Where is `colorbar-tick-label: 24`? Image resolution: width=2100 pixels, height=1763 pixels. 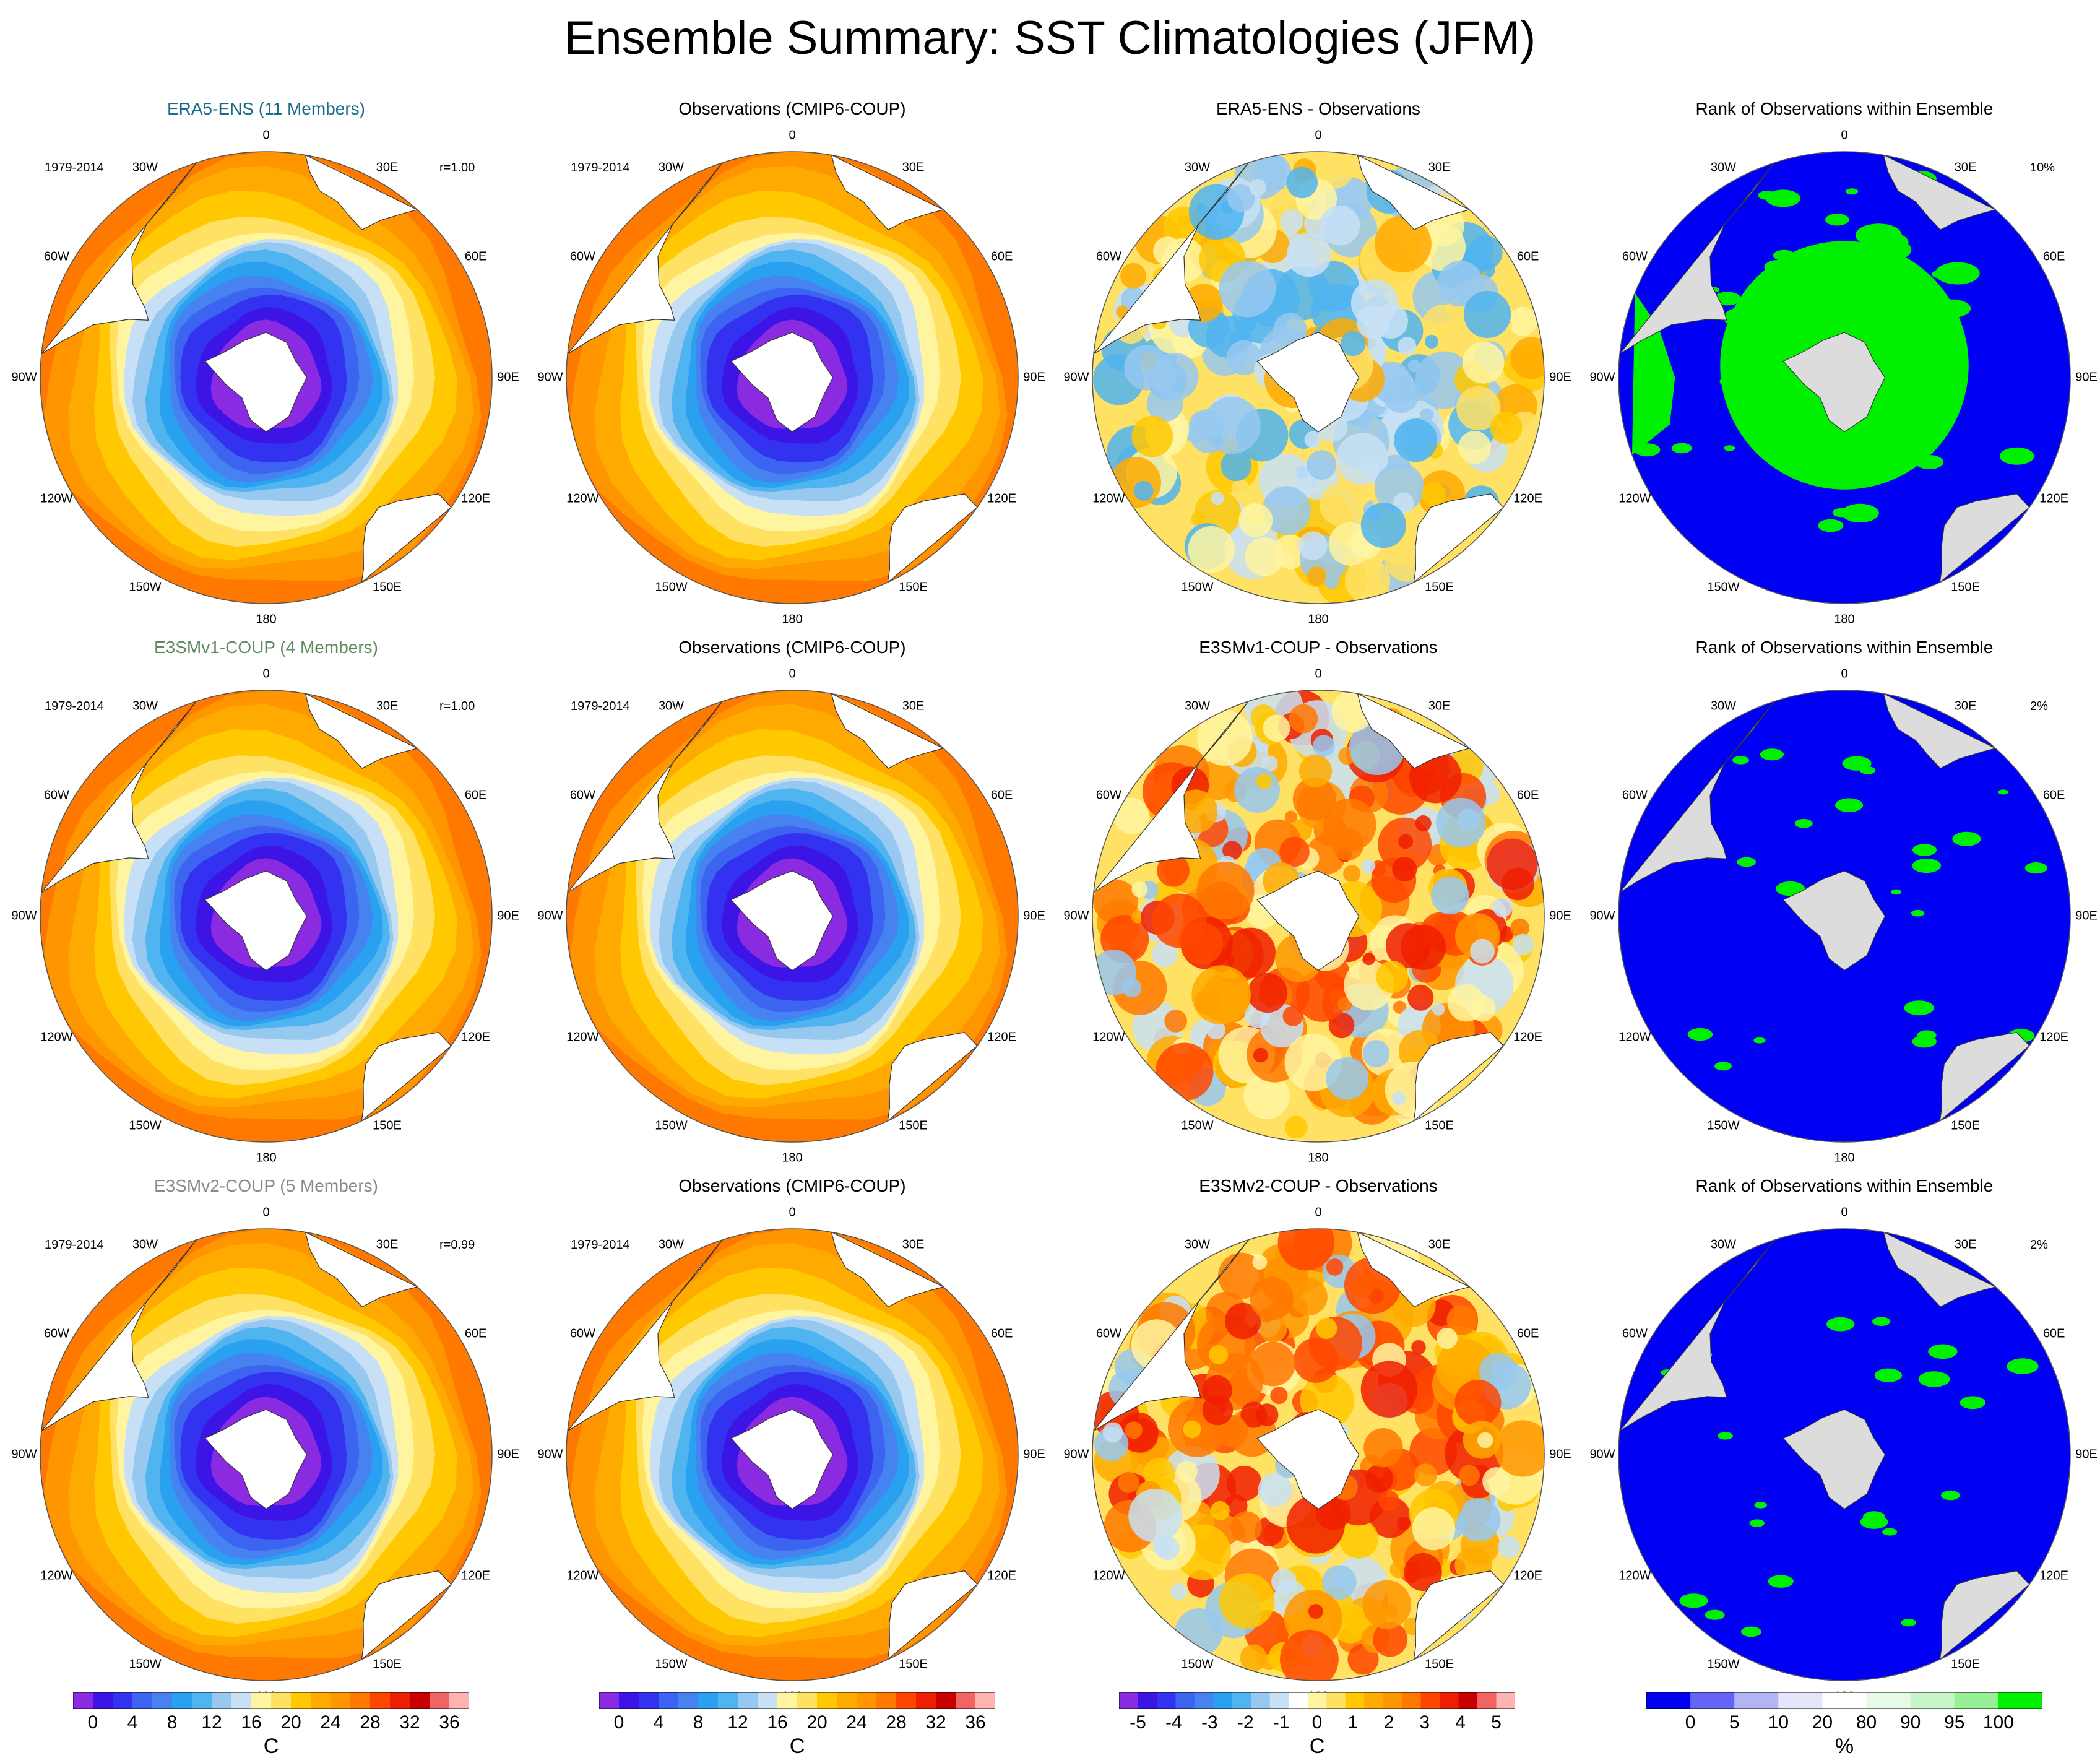 colorbar-tick-label: 24 is located at coordinates (330, 1722).